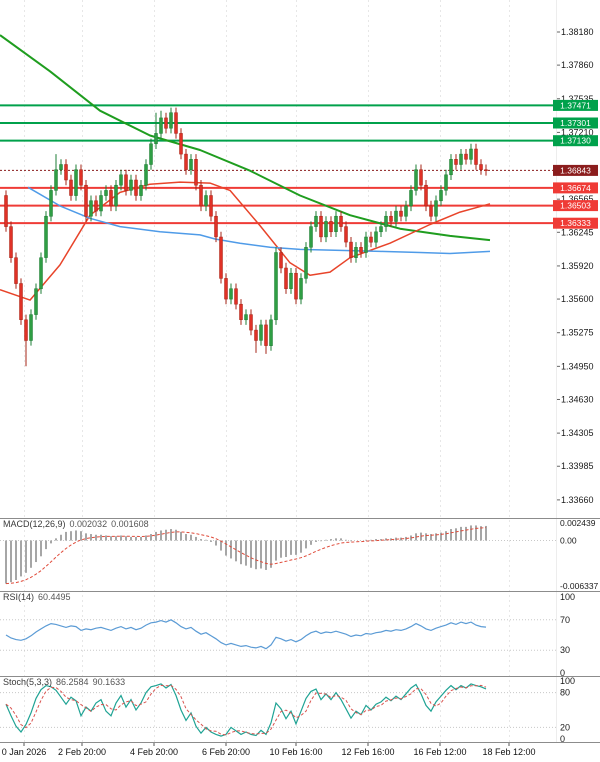 This screenshot has height=762, width=600. Describe the element at coordinates (579, 586) in the screenshot. I see `macd-axis-label: -0.006337` at that location.